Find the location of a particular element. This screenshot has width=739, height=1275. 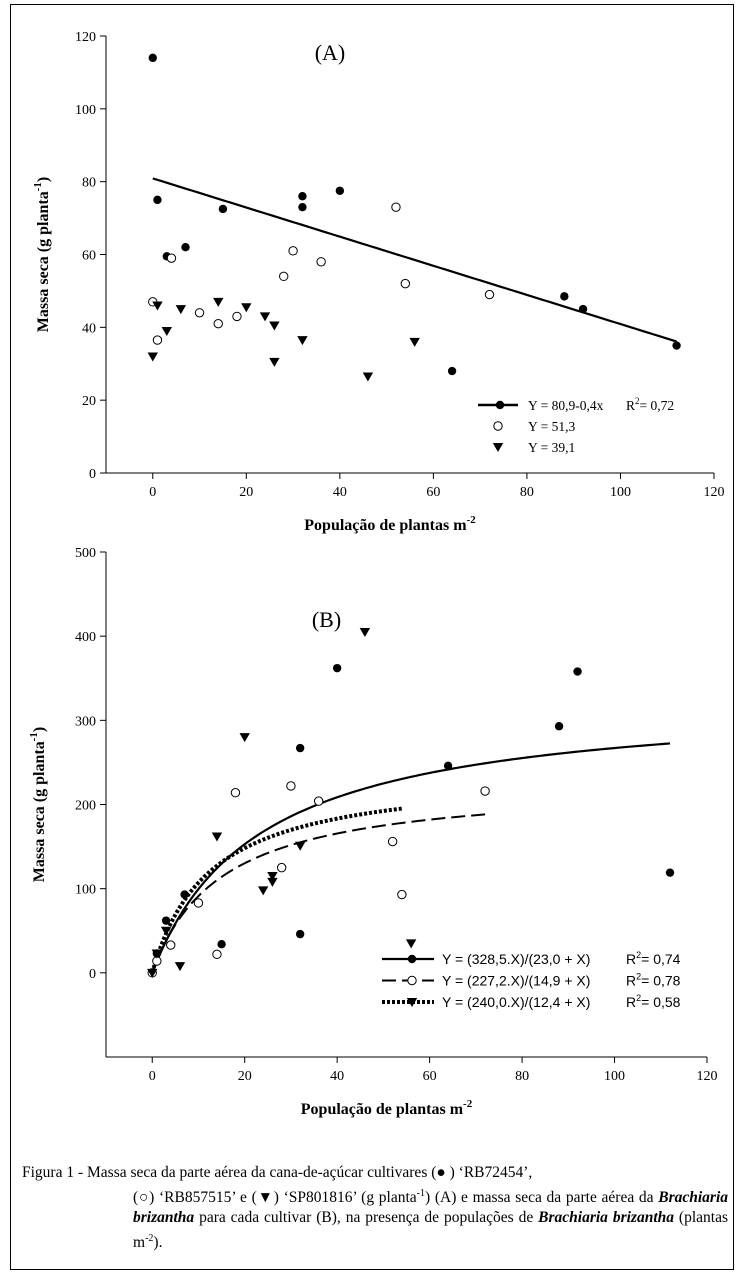

panel-b-legend-r2-1: R2= 0,74 is located at coordinates (653, 958).